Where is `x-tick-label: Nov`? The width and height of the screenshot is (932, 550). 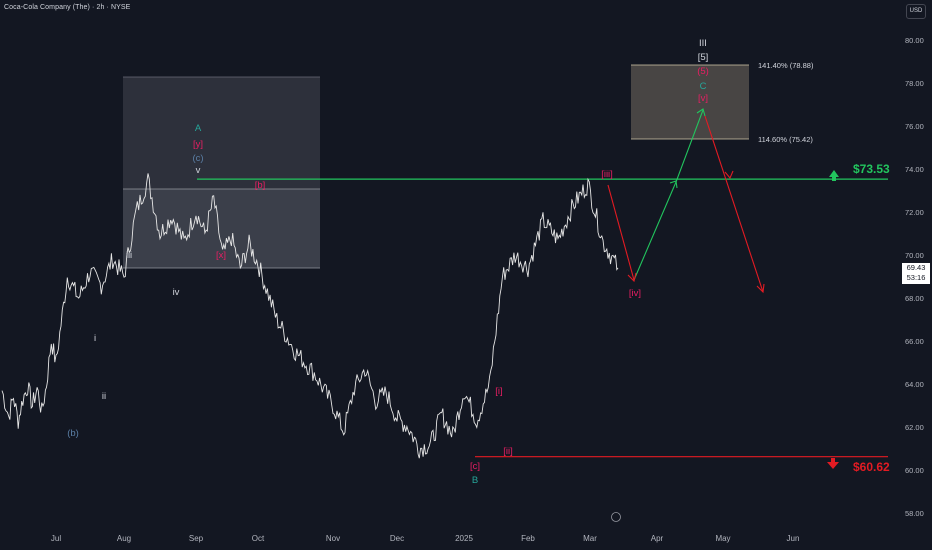 x-tick-label: Nov is located at coordinates (333, 538).